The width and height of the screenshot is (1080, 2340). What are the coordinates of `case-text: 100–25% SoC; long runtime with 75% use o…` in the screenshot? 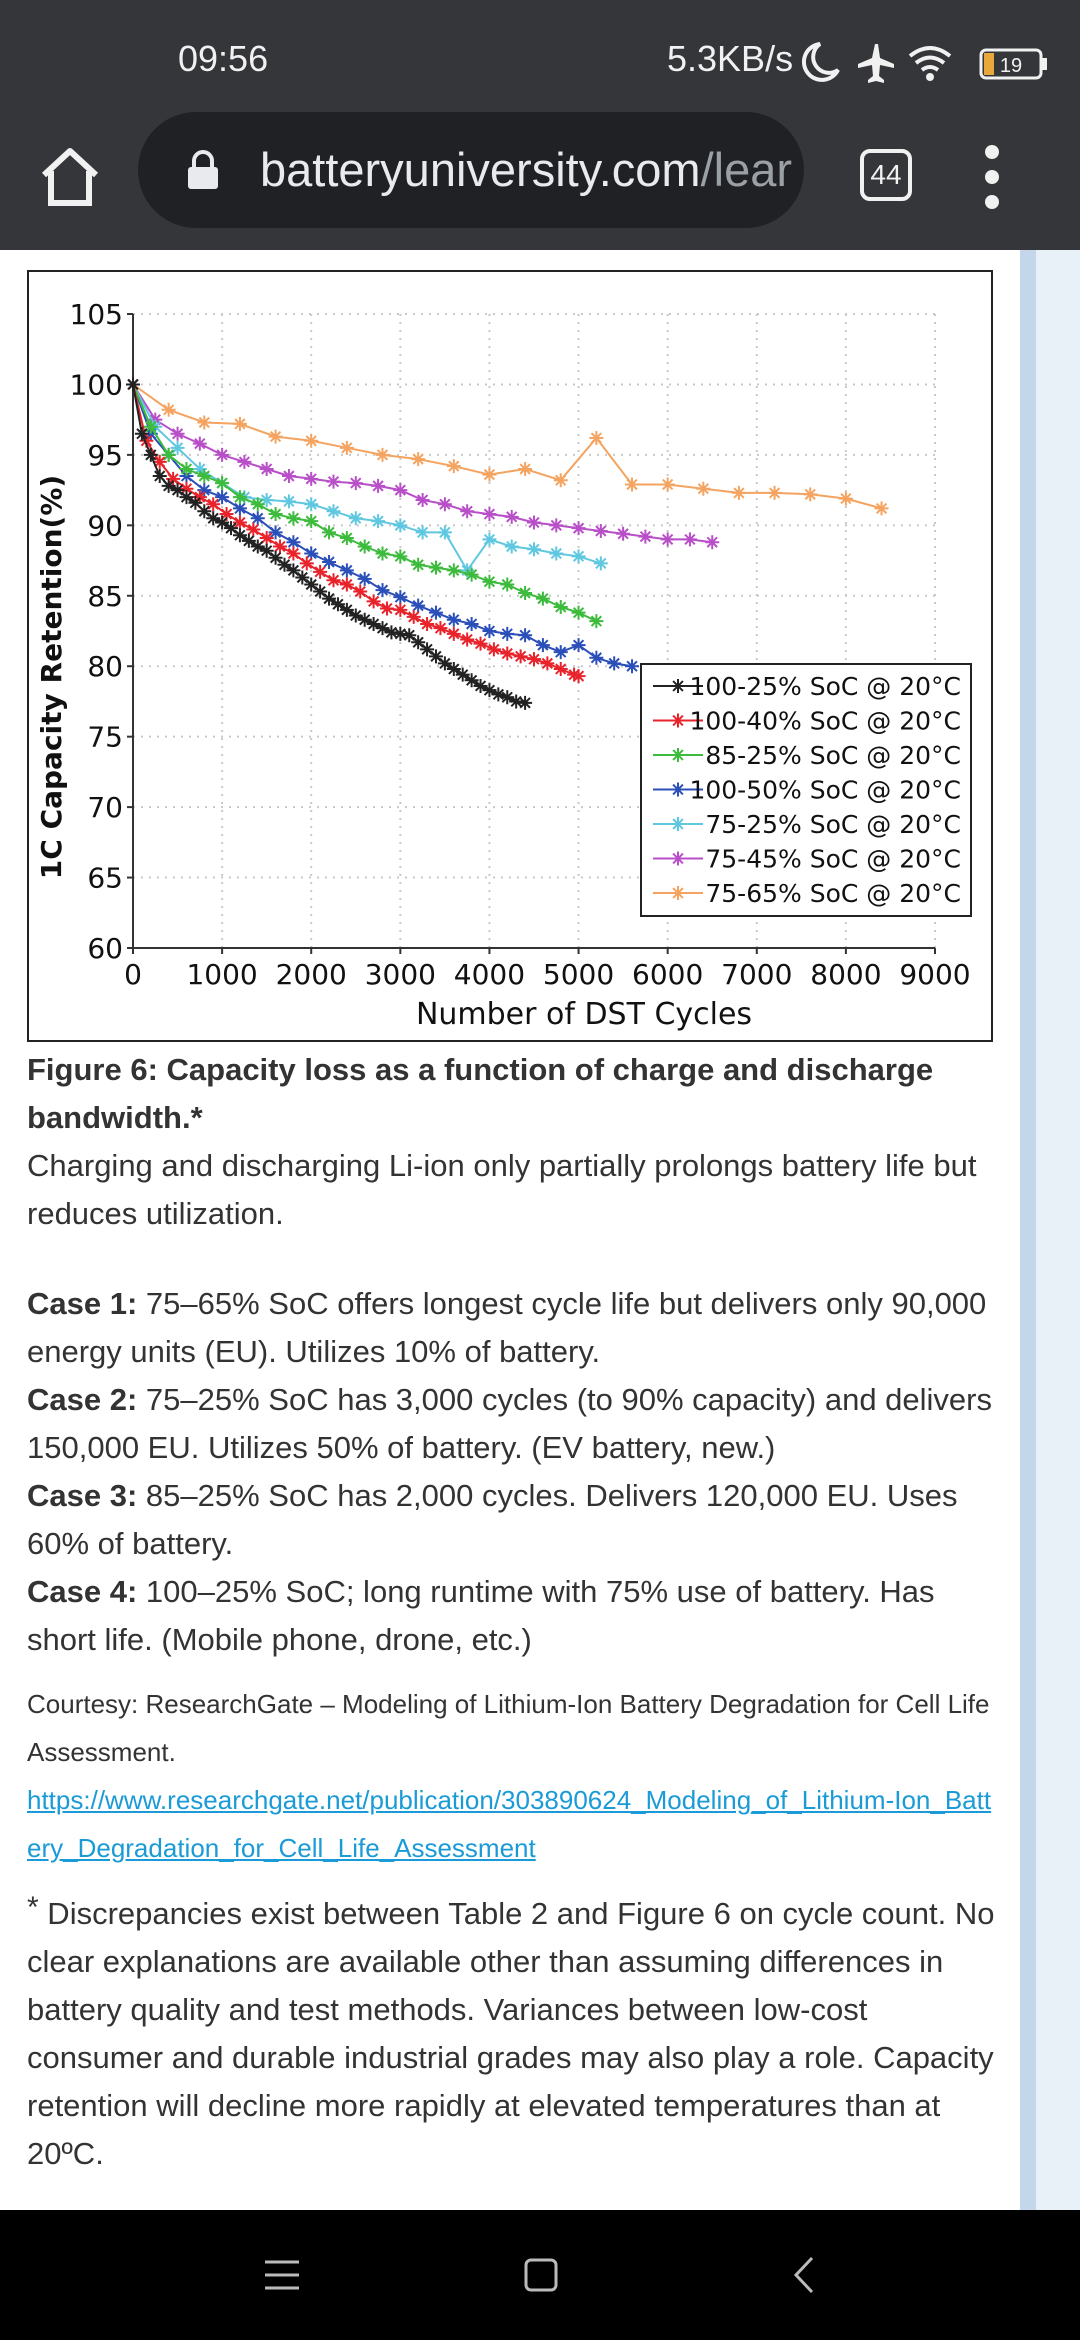 It's located at (481, 1615).